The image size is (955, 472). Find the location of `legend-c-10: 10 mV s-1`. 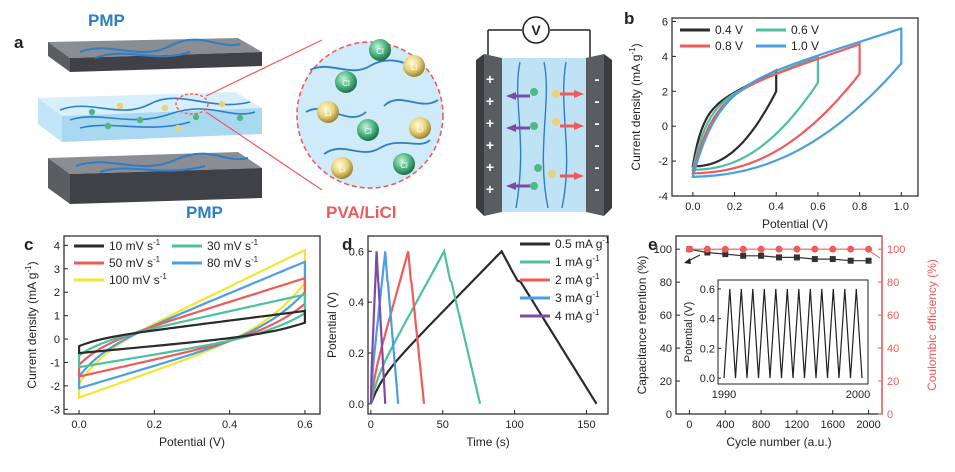

legend-c-10: 10 mV s-1 is located at coordinates (135, 245).